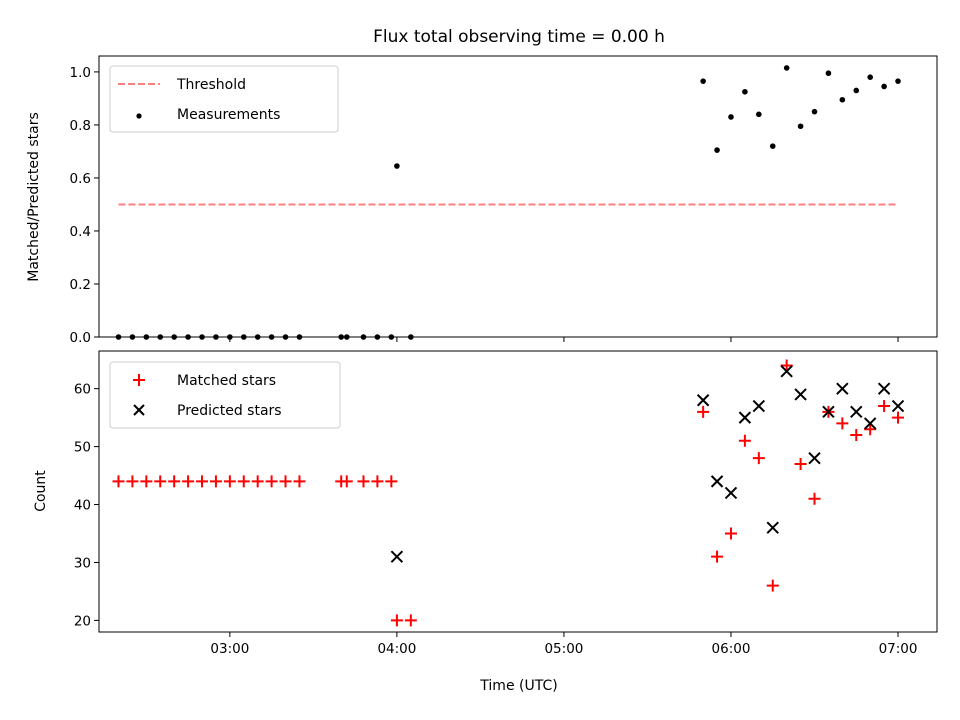 The width and height of the screenshot is (960, 720). Describe the element at coordinates (139, 116) in the screenshot. I see `measurements-legend-swatch` at that location.